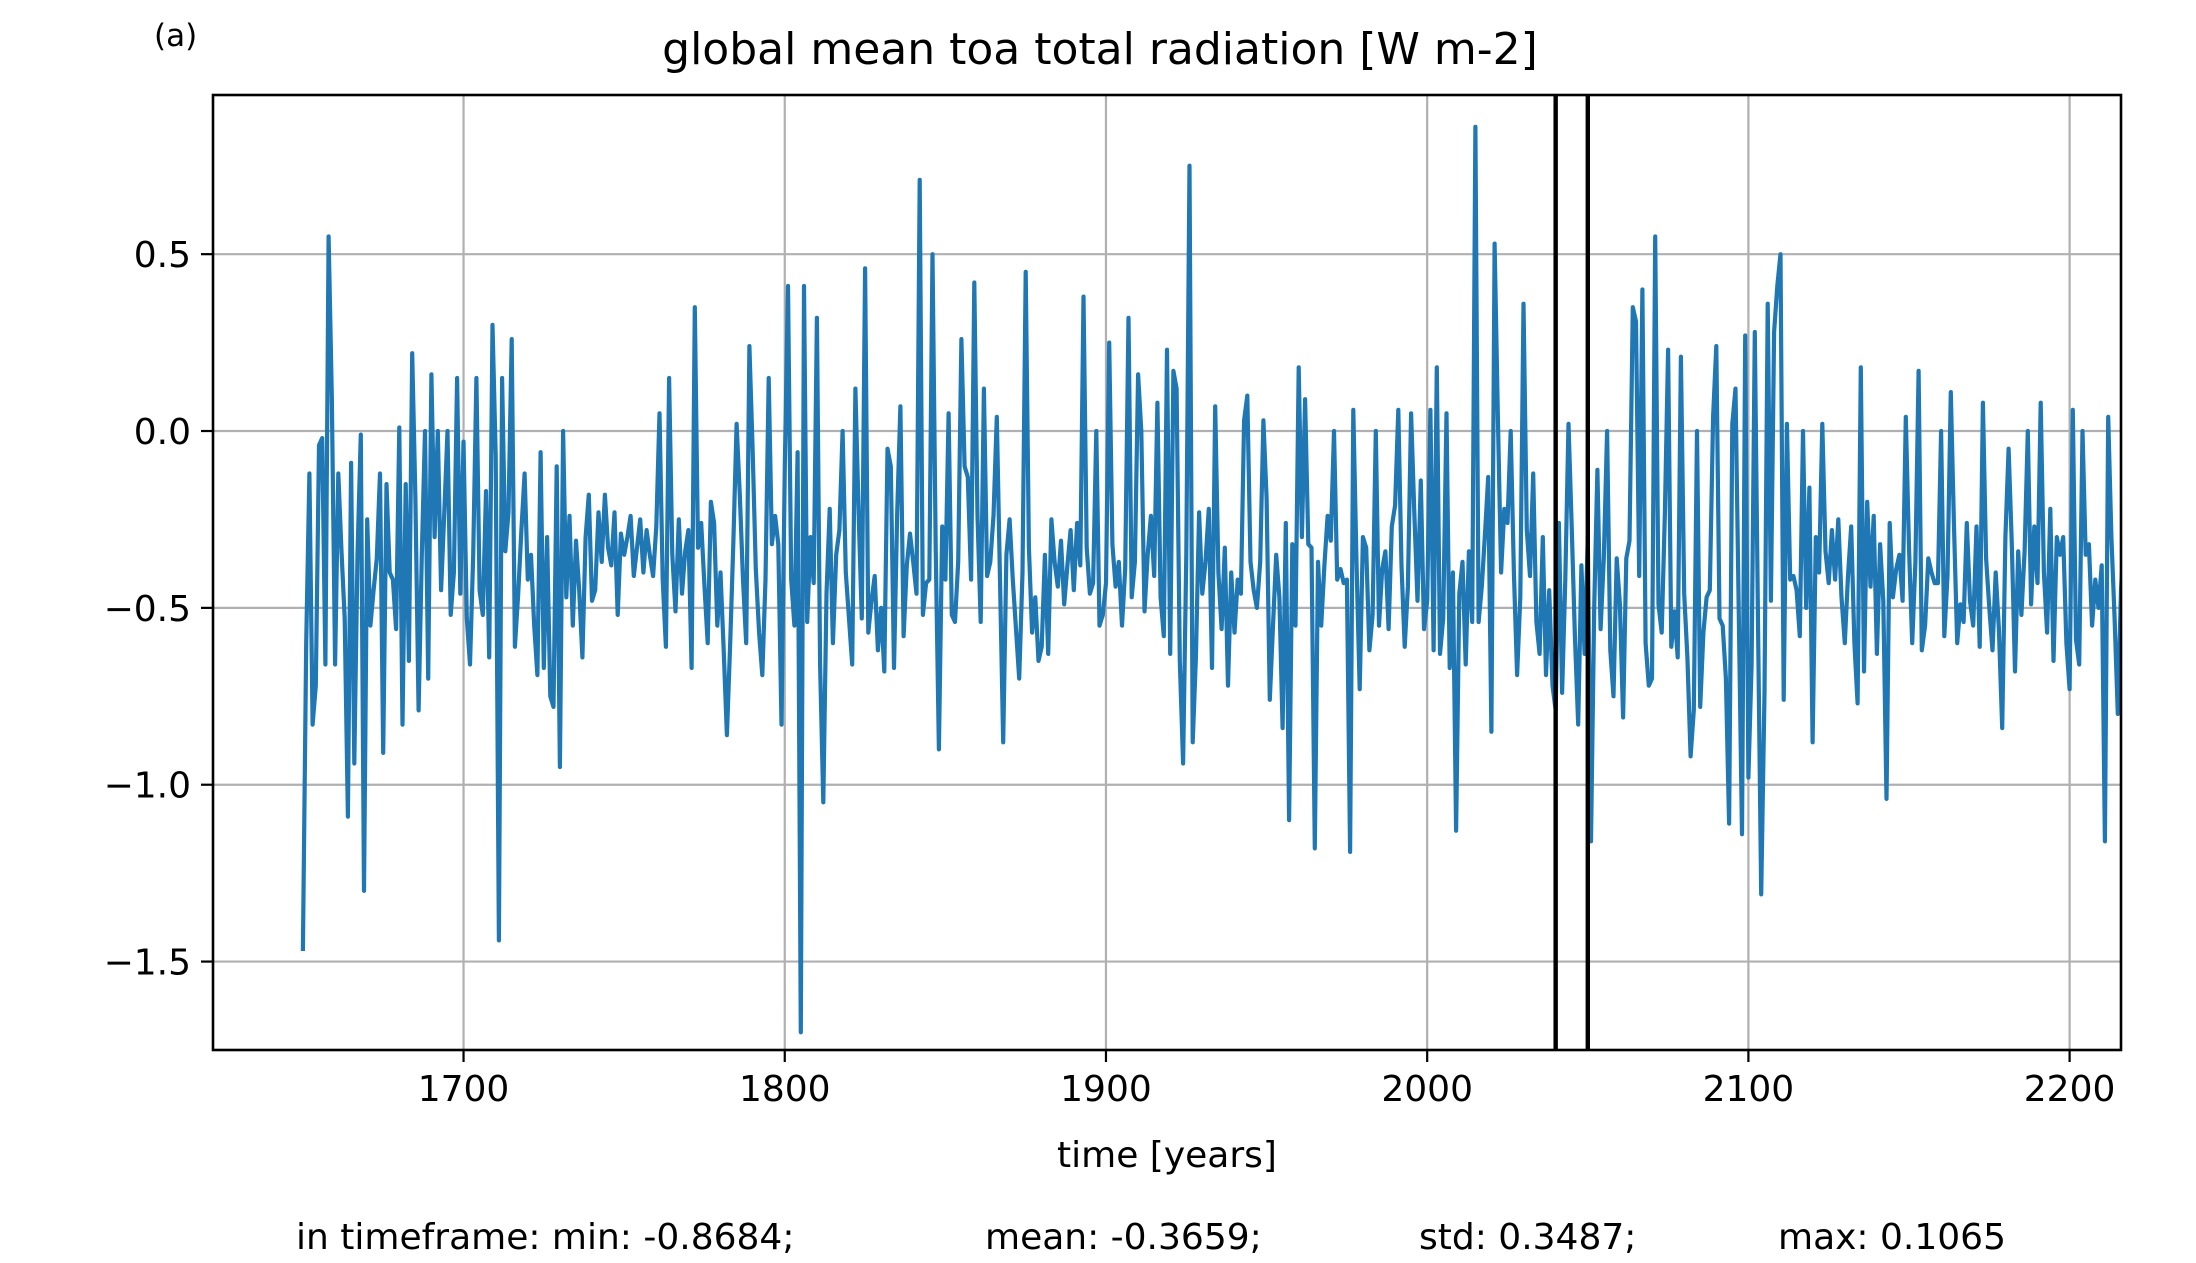  What do you see at coordinates (545, 1237) in the screenshot?
I see `stats-min: in timeframe: min: -0.8684;` at bounding box center [545, 1237].